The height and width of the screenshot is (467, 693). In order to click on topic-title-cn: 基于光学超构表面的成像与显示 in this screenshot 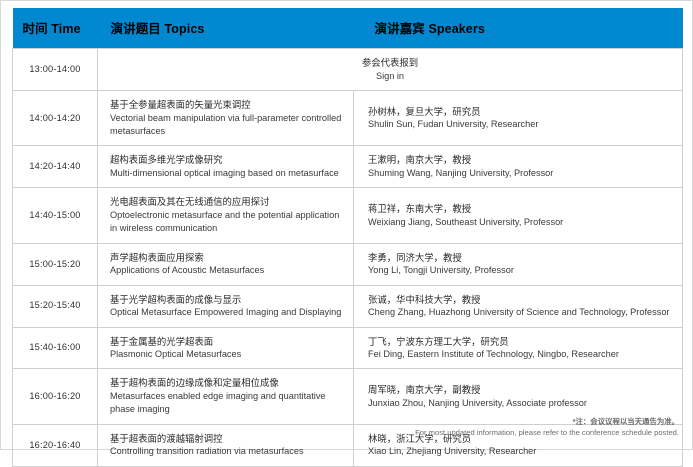, I will do `click(176, 299)`.